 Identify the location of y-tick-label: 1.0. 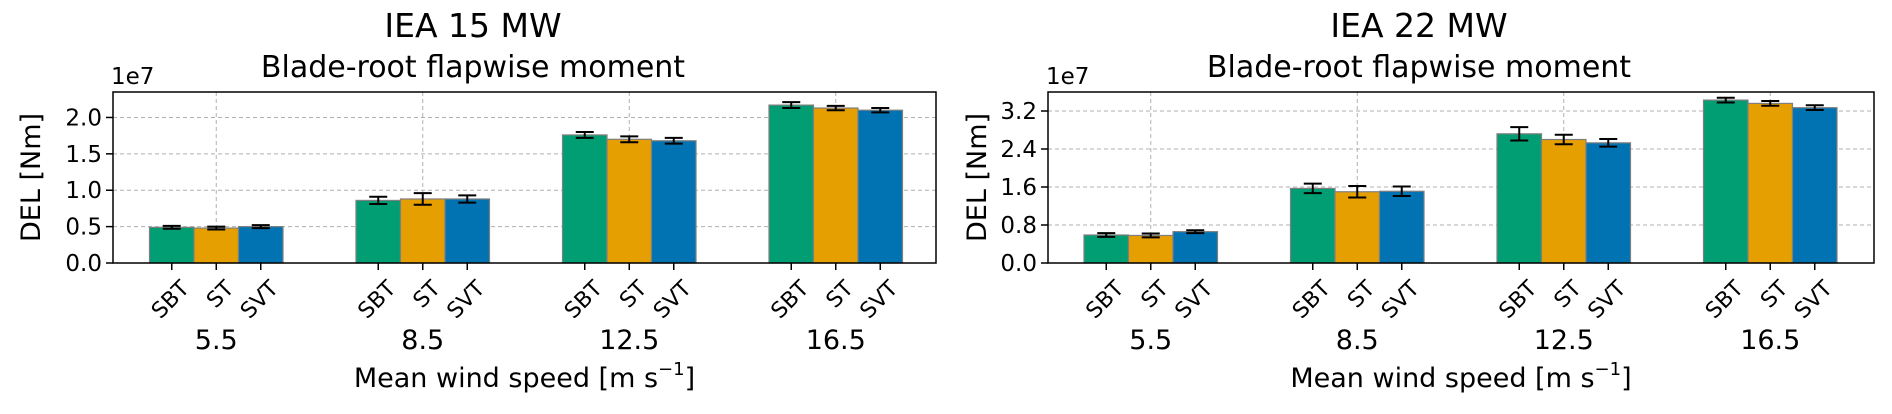
(83, 191).